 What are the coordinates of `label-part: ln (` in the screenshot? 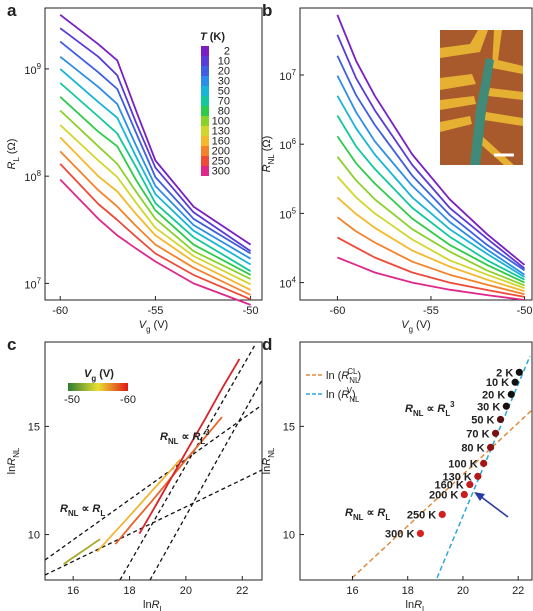 It's located at (334, 376).